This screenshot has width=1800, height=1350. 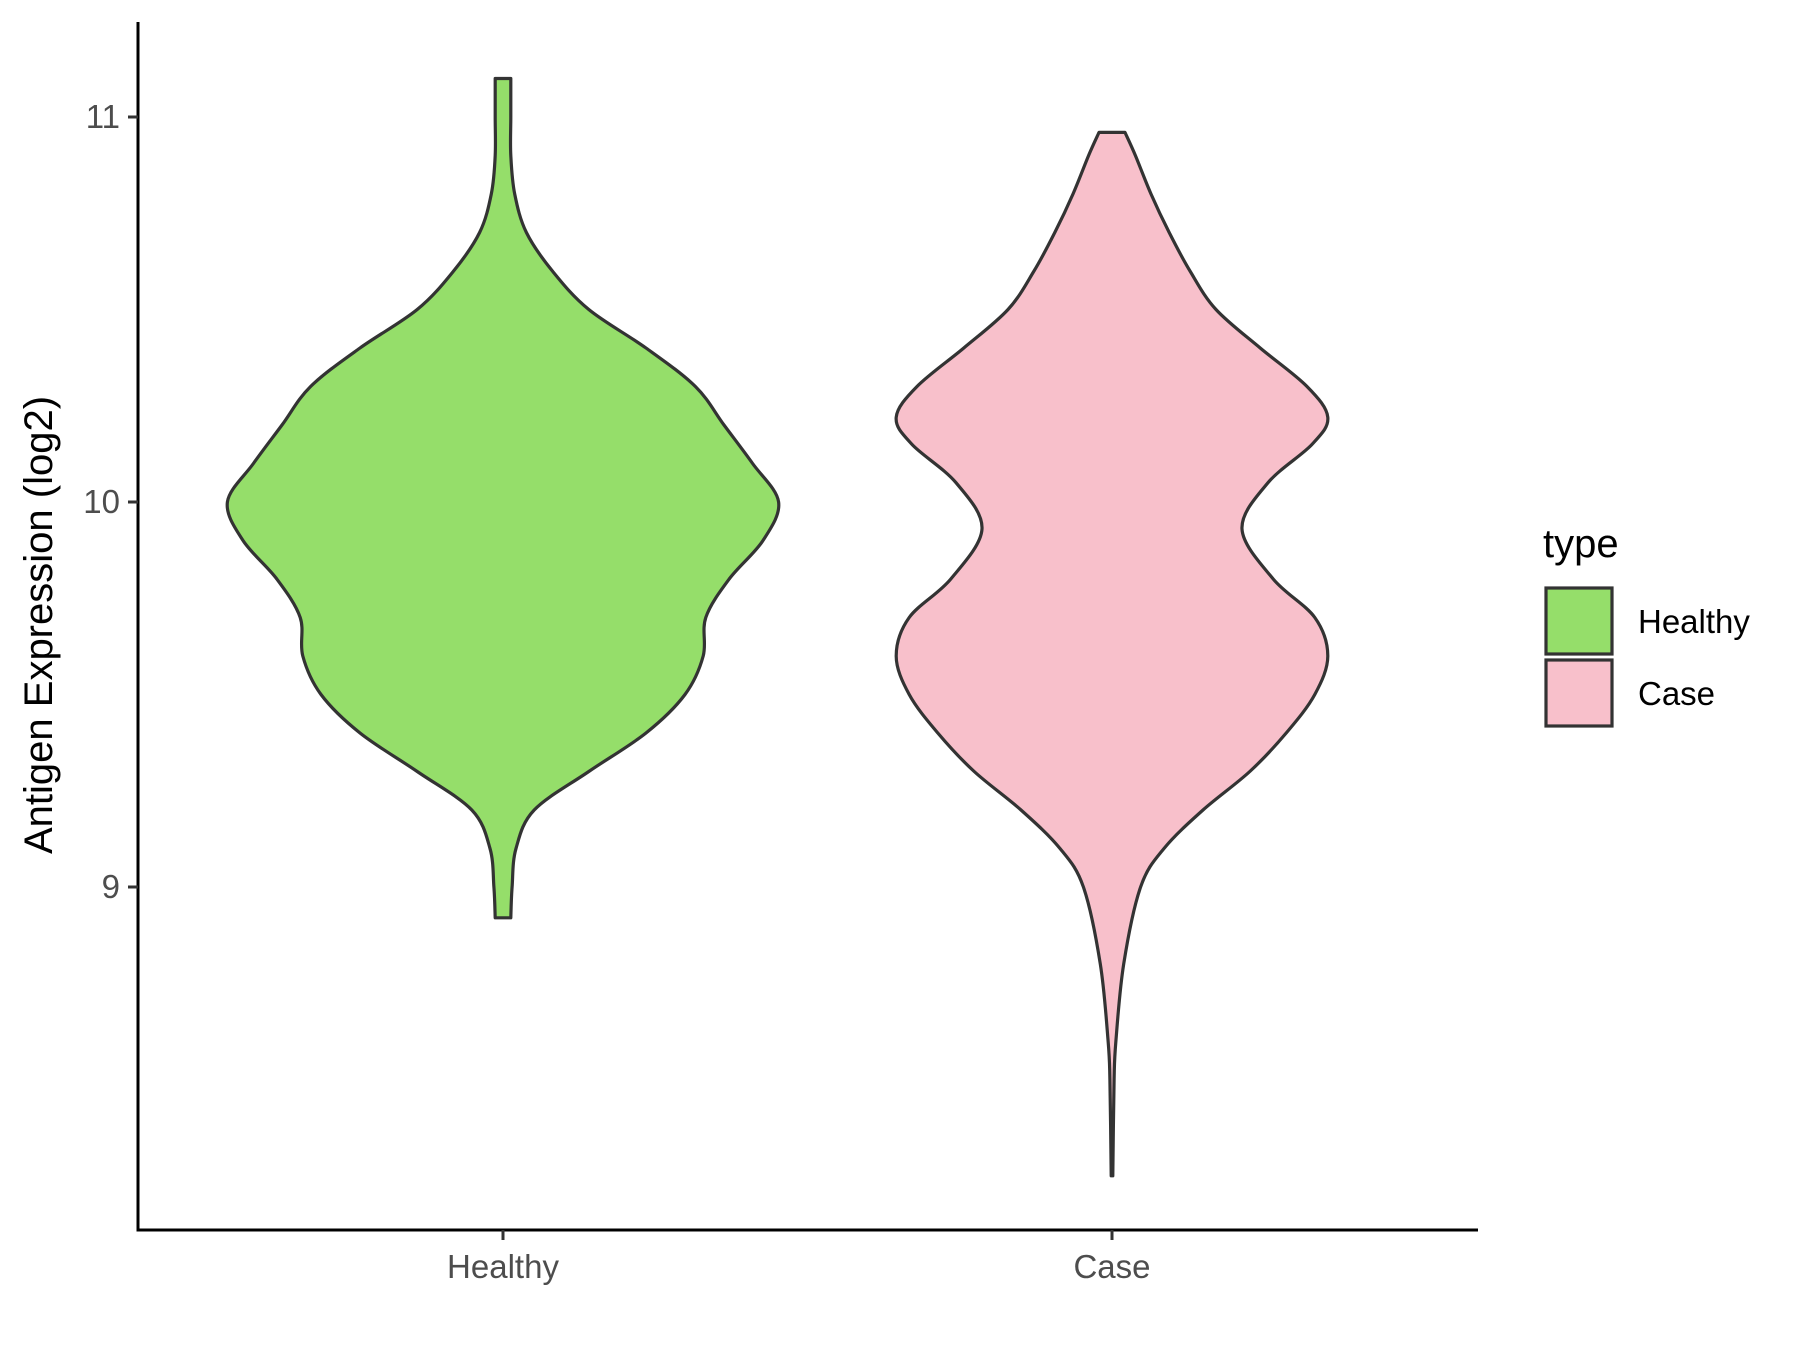 What do you see at coordinates (1111, 1266) in the screenshot?
I see `x-tick-label: Case` at bounding box center [1111, 1266].